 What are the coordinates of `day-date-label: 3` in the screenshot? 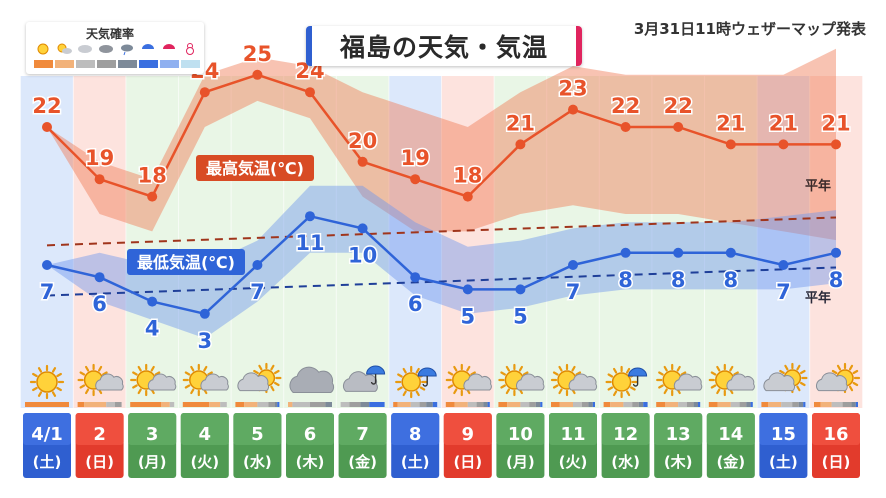 It's located at (152, 434).